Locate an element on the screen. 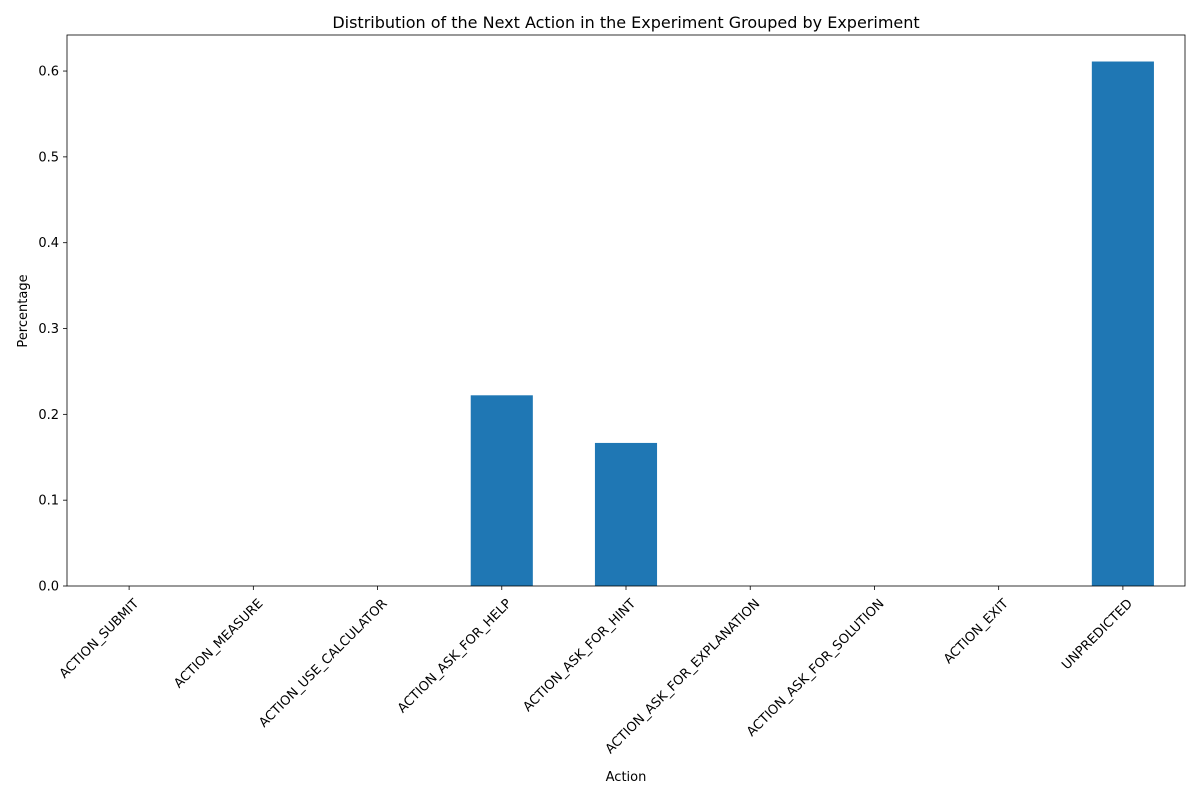 The image size is (1200, 800). y-tick-label: 0.0 is located at coordinates (48, 587).